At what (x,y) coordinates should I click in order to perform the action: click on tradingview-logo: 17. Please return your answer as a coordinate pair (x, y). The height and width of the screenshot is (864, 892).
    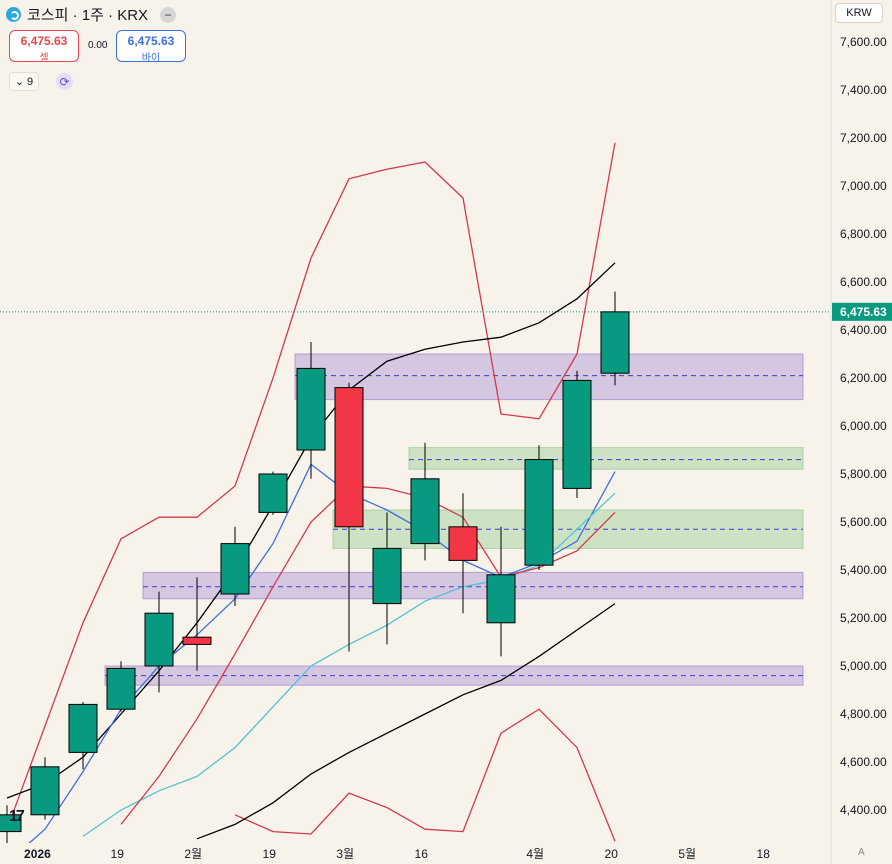
    Looking at the image, I should click on (17, 816).